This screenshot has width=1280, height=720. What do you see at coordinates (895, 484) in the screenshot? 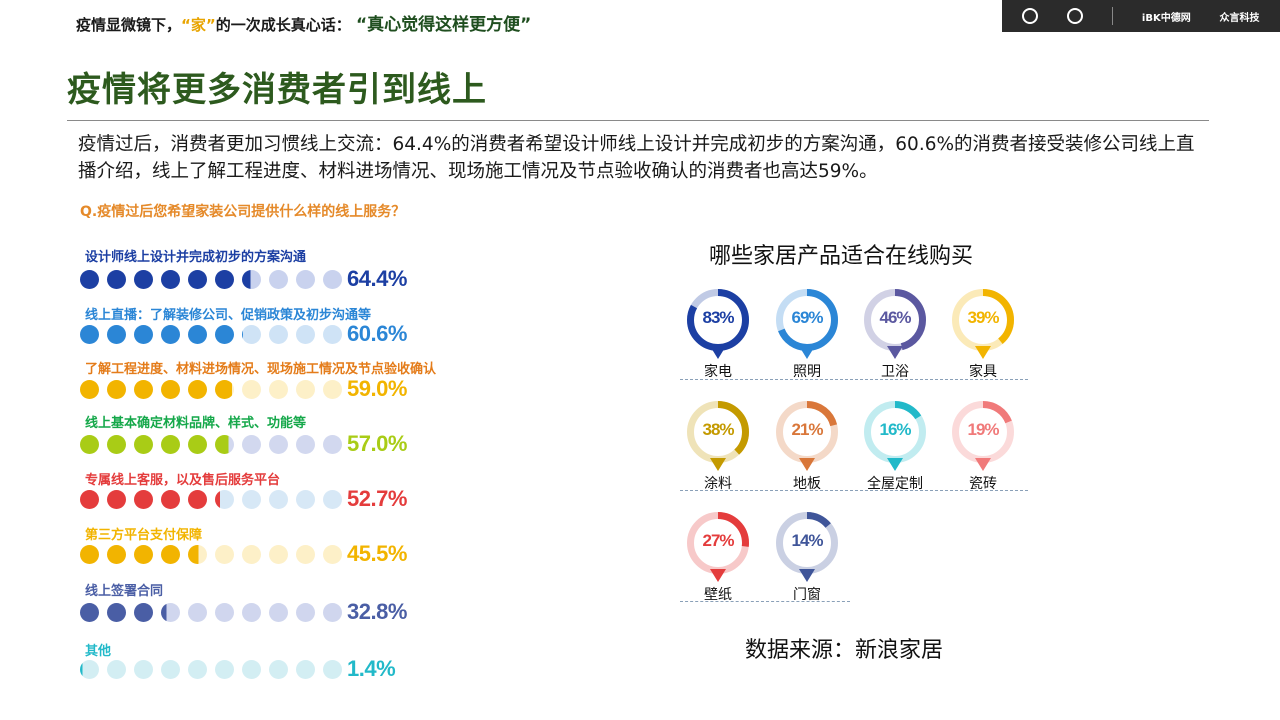
I see `product-name: 全屋定制` at bounding box center [895, 484].